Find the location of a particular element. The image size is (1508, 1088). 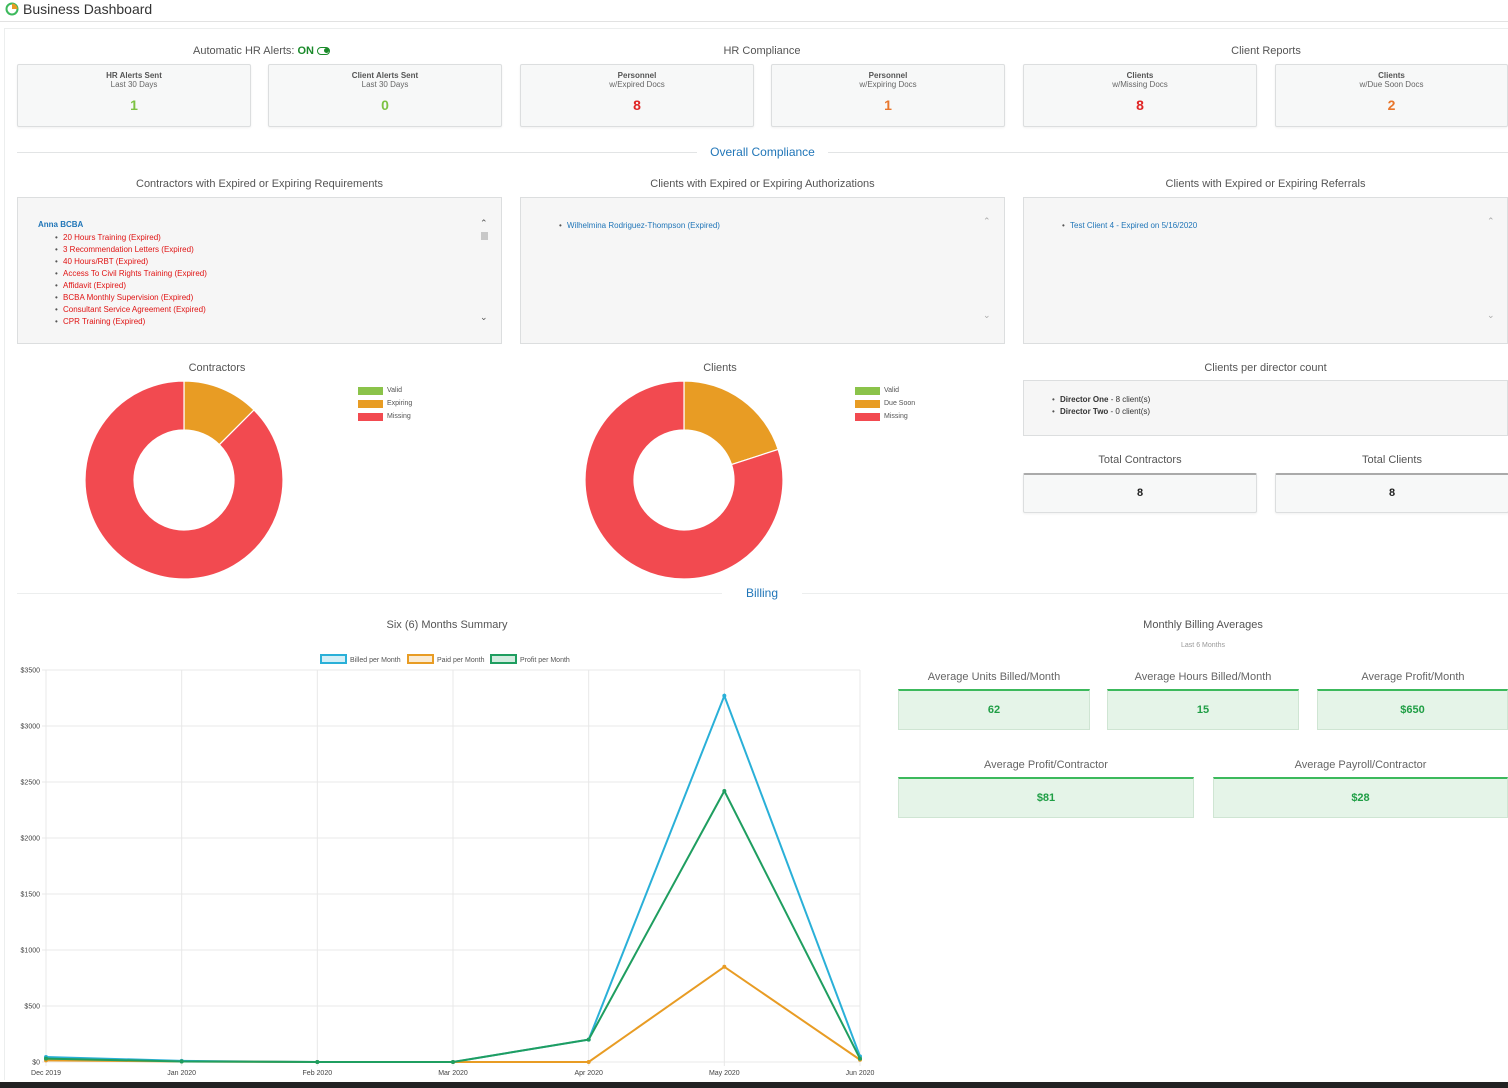

chart-legend-item: Paid per Month is located at coordinates (446, 659).